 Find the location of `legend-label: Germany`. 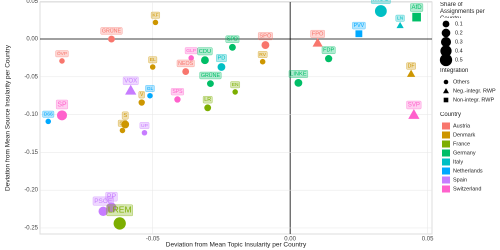

legend-label: Germany is located at coordinates (464, 153).